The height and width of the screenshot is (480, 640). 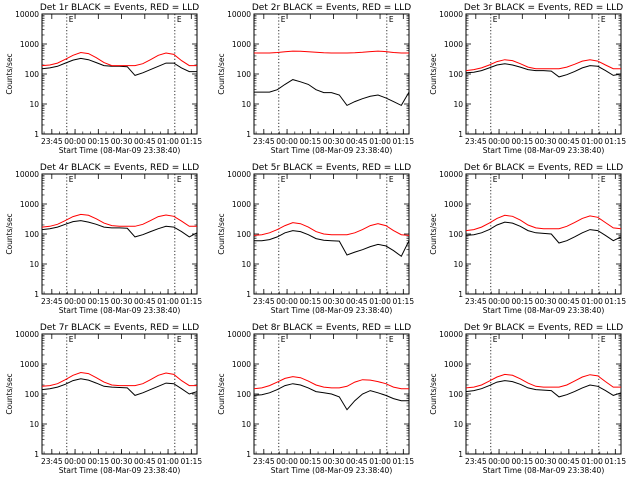 I want to click on panel-1-marker-label: E, so click(x=179, y=19).